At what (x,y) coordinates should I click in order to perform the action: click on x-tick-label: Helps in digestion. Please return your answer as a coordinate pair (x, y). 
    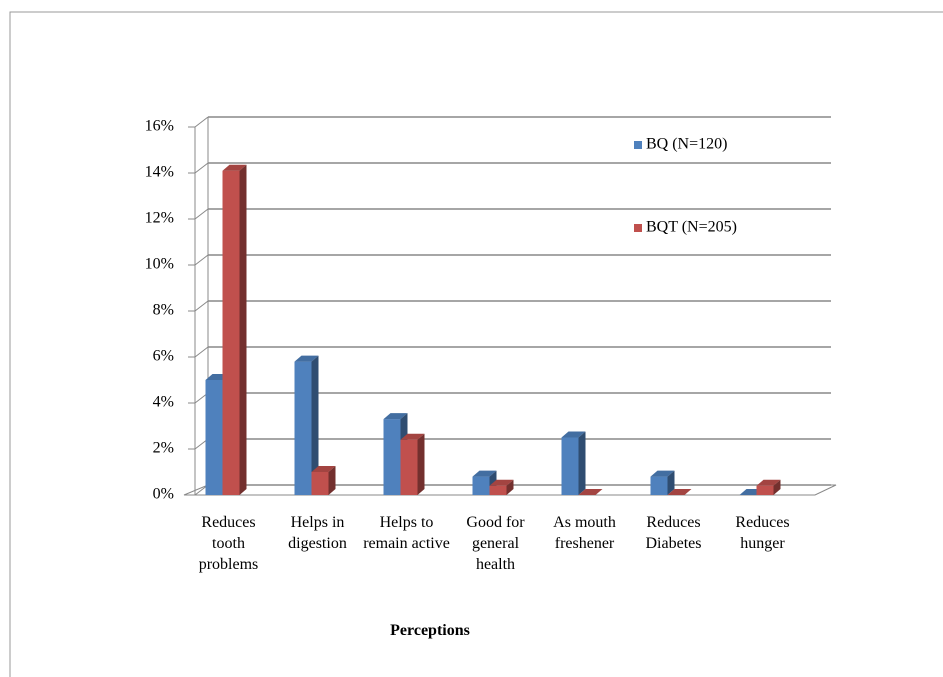
    Looking at the image, I should click on (317, 533).